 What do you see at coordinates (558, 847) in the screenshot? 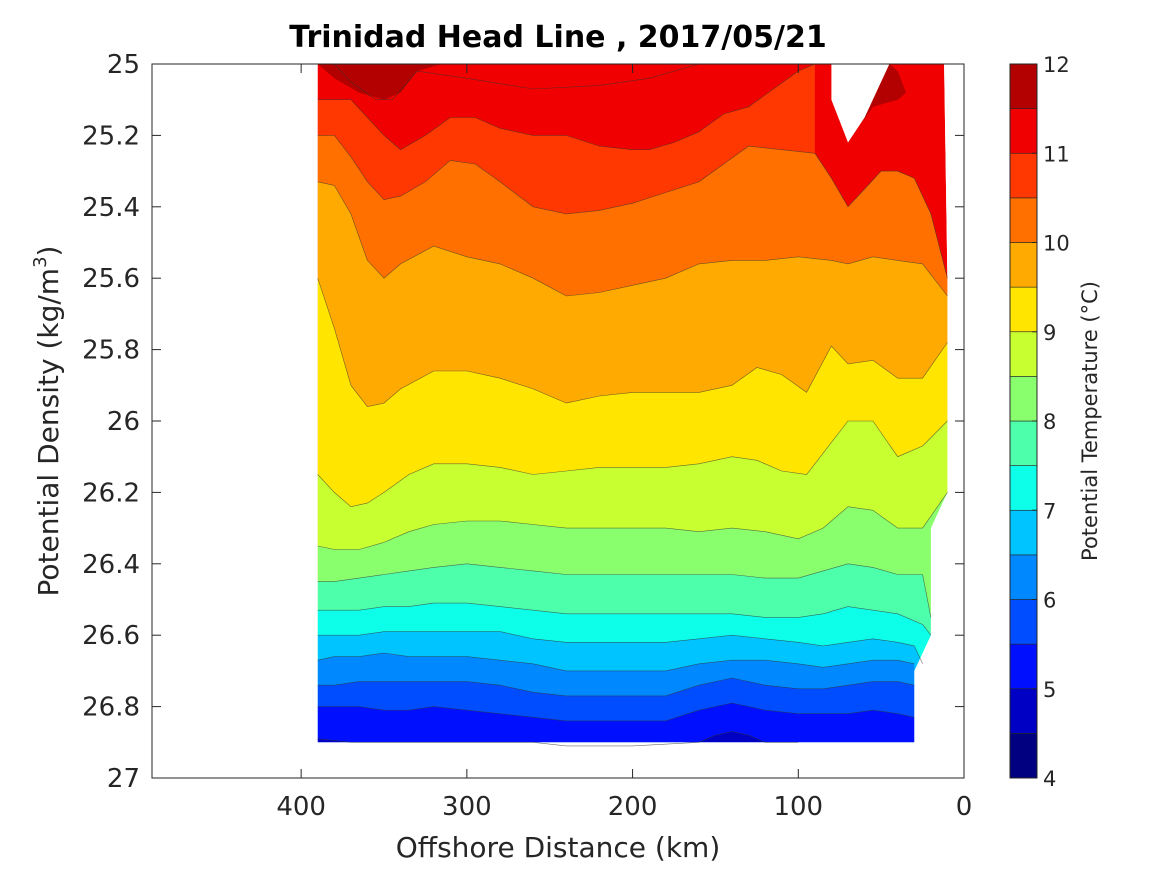
I see `x-axis-label: Offshore Distance (km)` at bounding box center [558, 847].